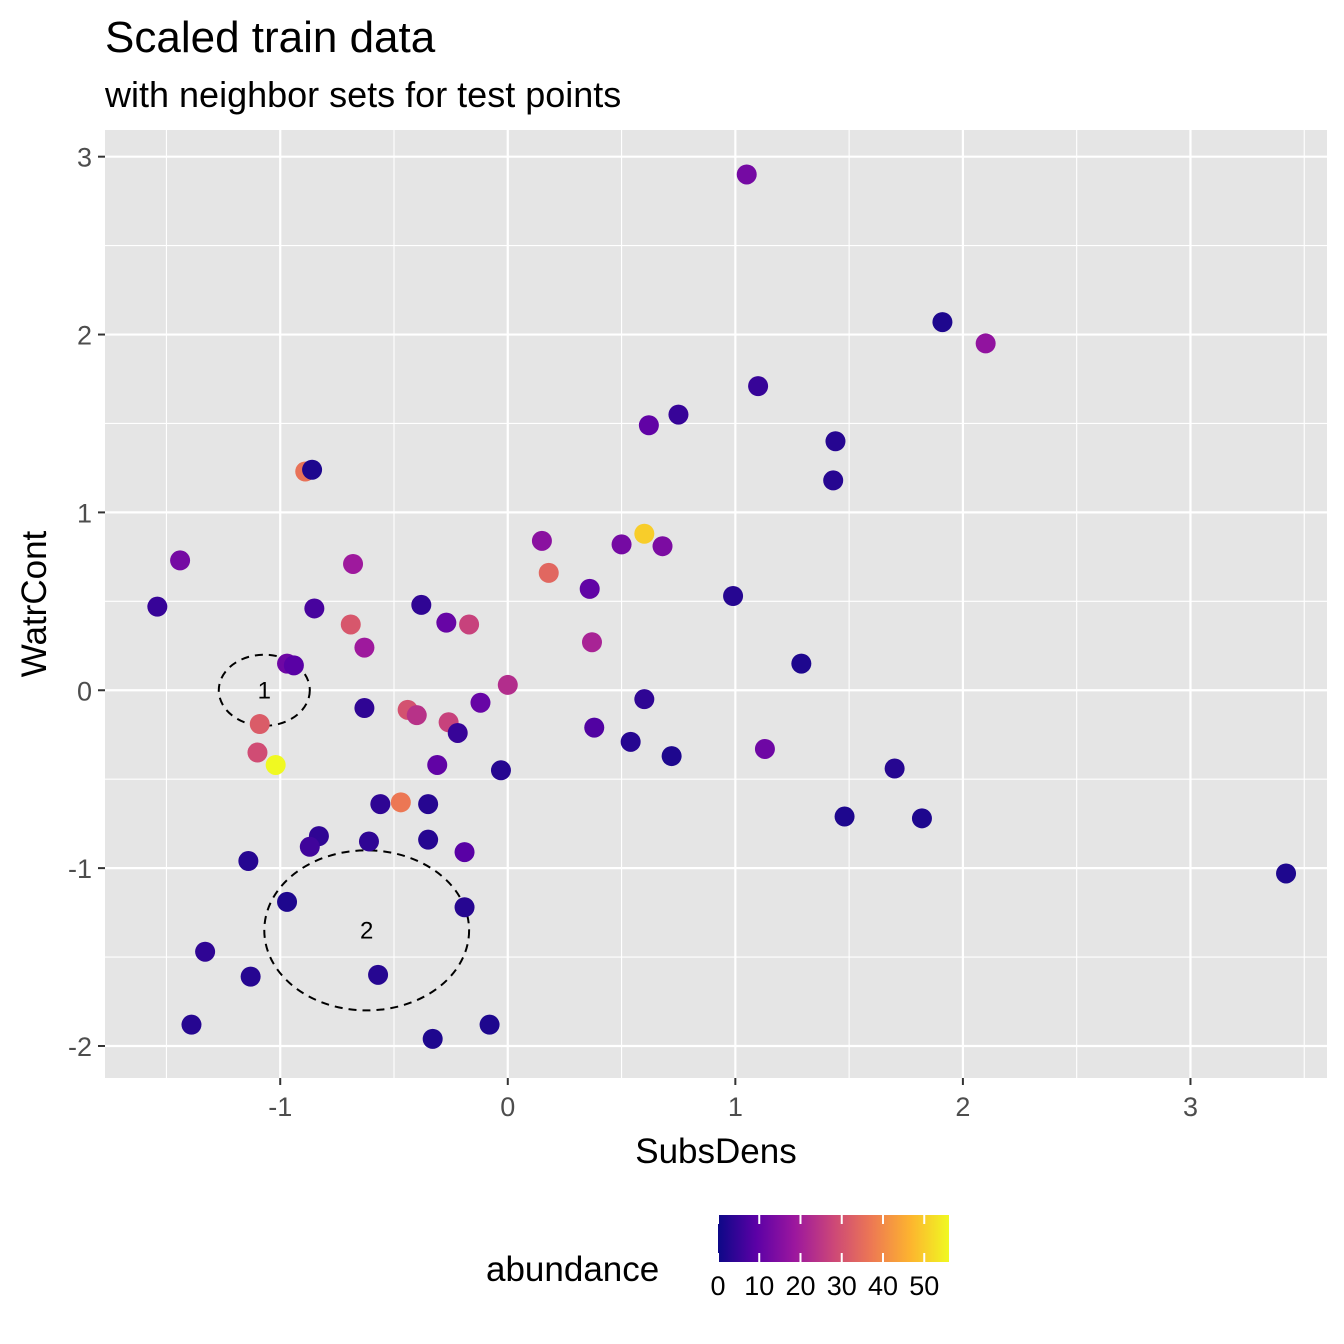 The height and width of the screenshot is (1344, 1344). Describe the element at coordinates (280, 1107) in the screenshot. I see `x-tick-label: -1` at that location.